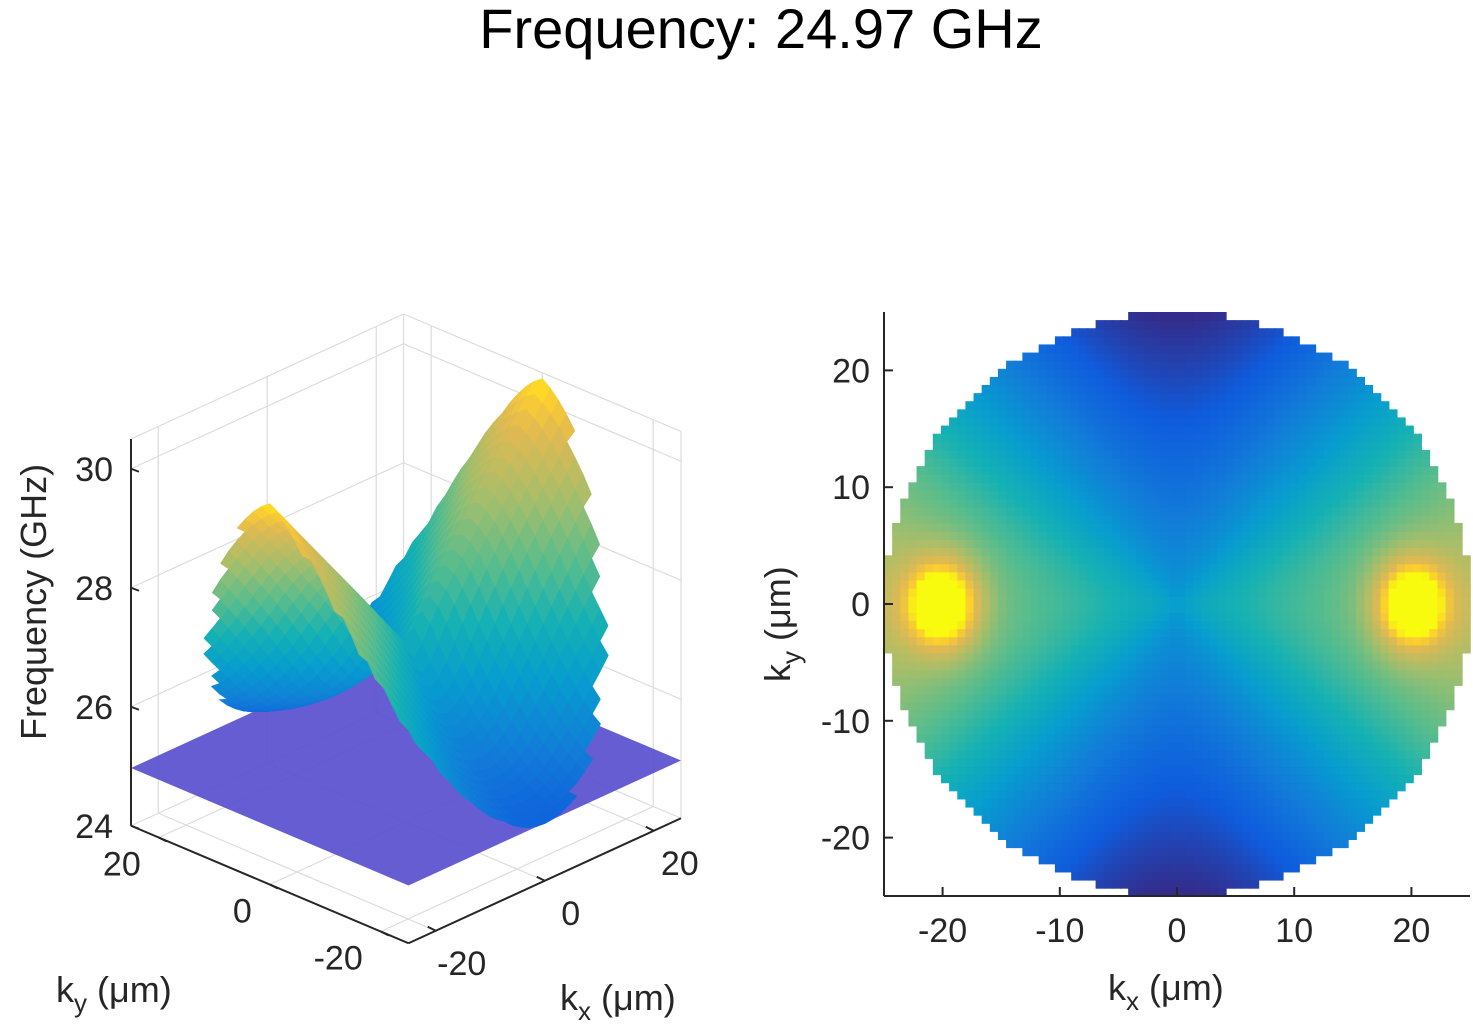 Image resolution: width=1473 pixels, height=1033 pixels. I want to click on y-axis-label-unit: (μm), so click(129, 989).